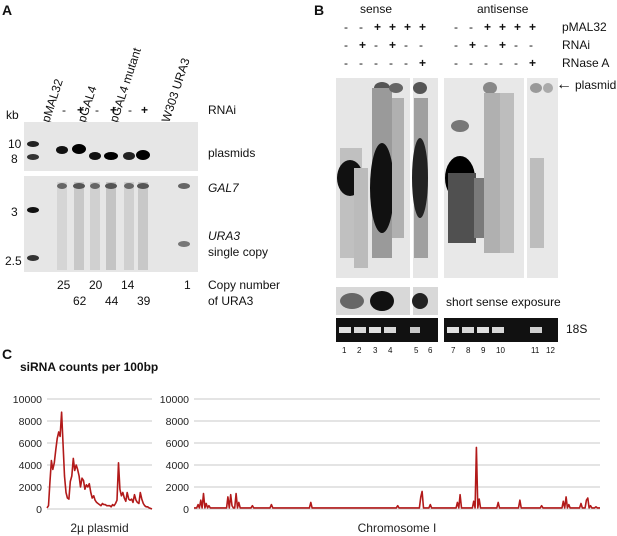  What do you see at coordinates (430, 350) in the screenshot?
I see `lane-number: 6` at bounding box center [430, 350].